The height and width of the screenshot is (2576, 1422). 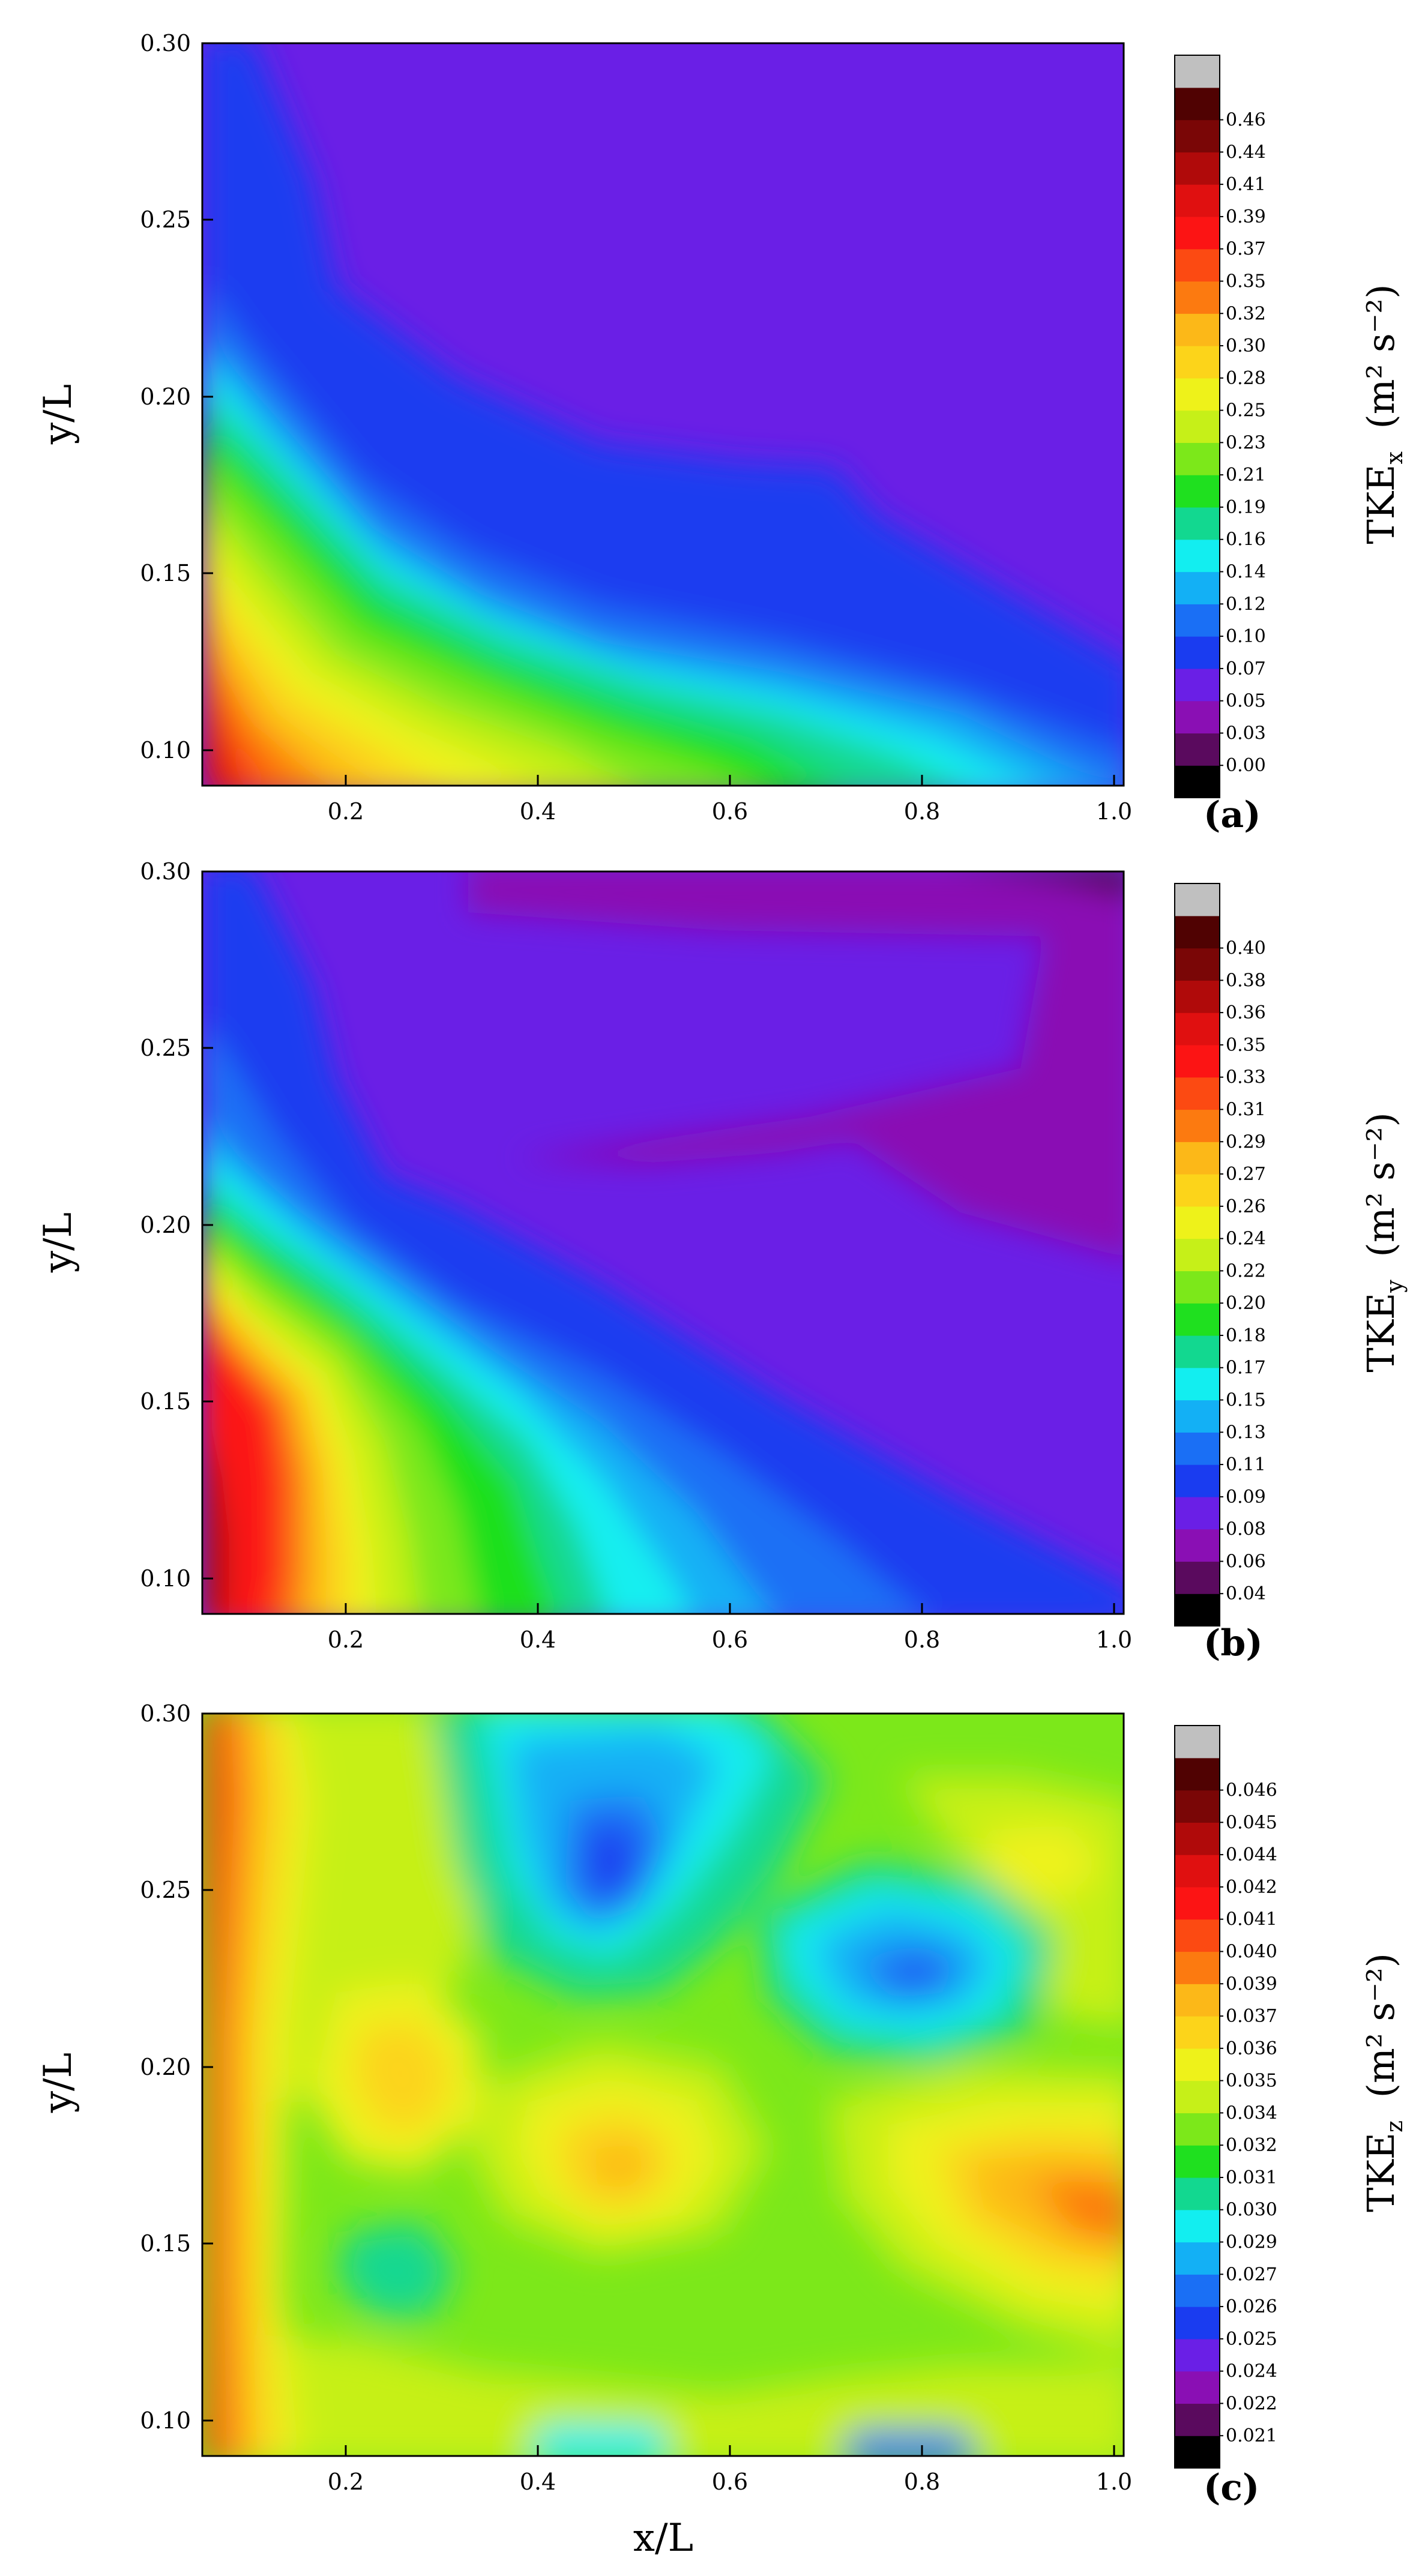 What do you see at coordinates (1246, 378) in the screenshot?
I see `colorbar-level-label: 0.28` at bounding box center [1246, 378].